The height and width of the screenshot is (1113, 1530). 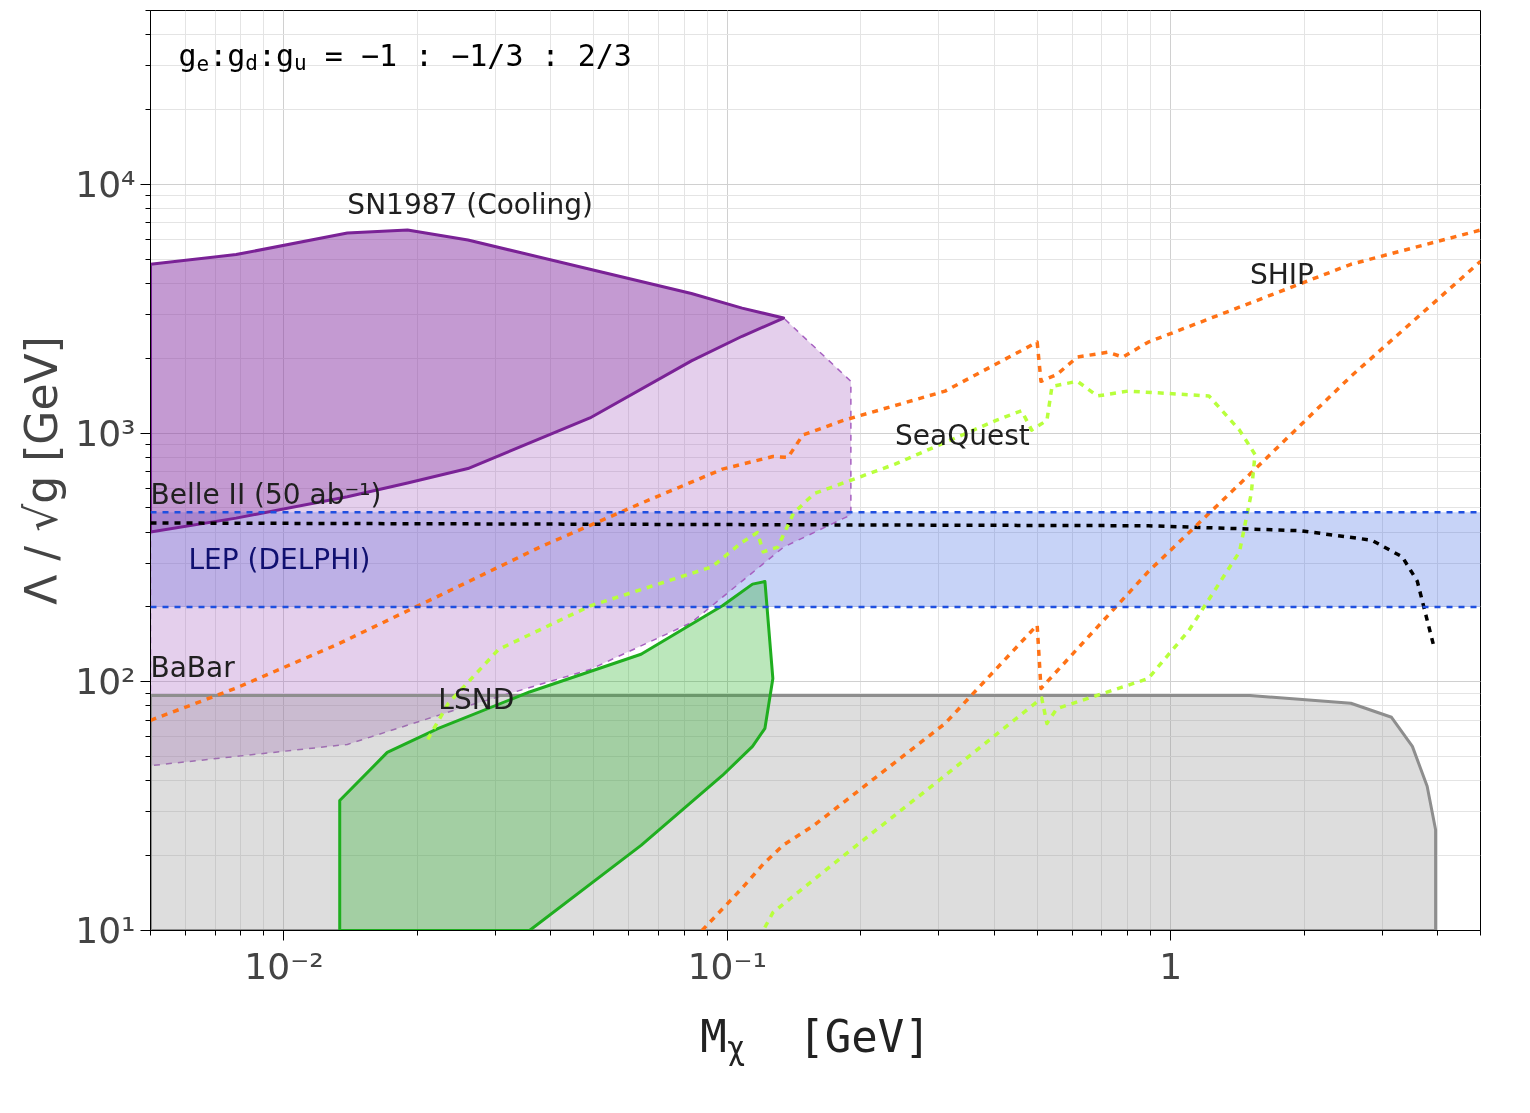 What do you see at coordinates (193, 667) in the screenshot?
I see `annotation: BaBar` at bounding box center [193, 667].